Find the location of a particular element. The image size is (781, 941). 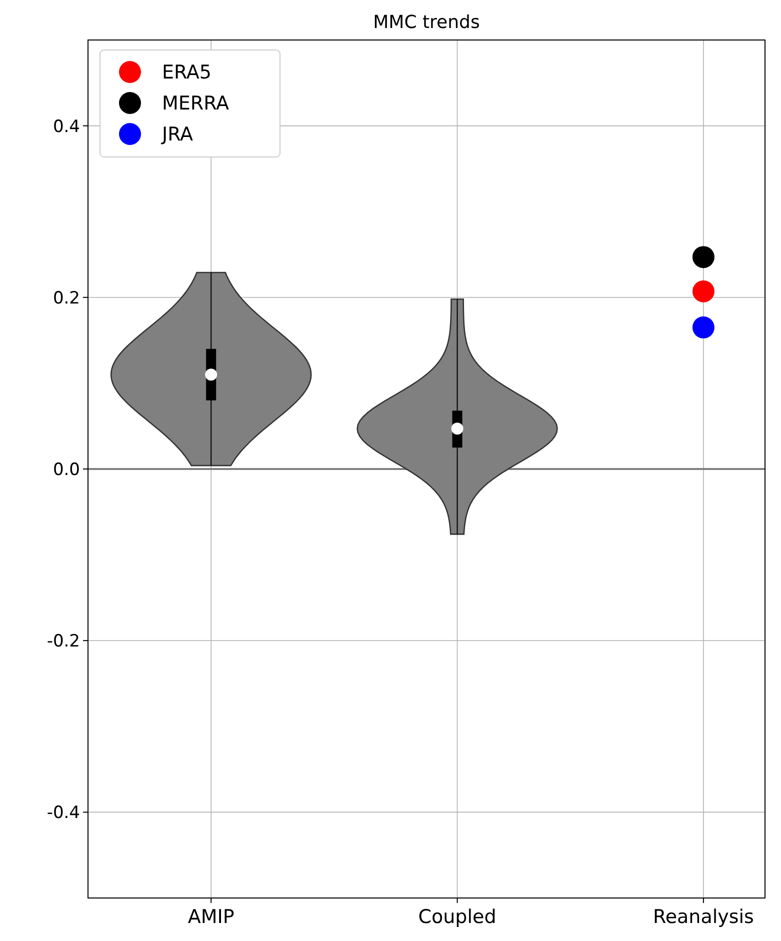

x-tick-label: Reanalysis is located at coordinates (703, 917).